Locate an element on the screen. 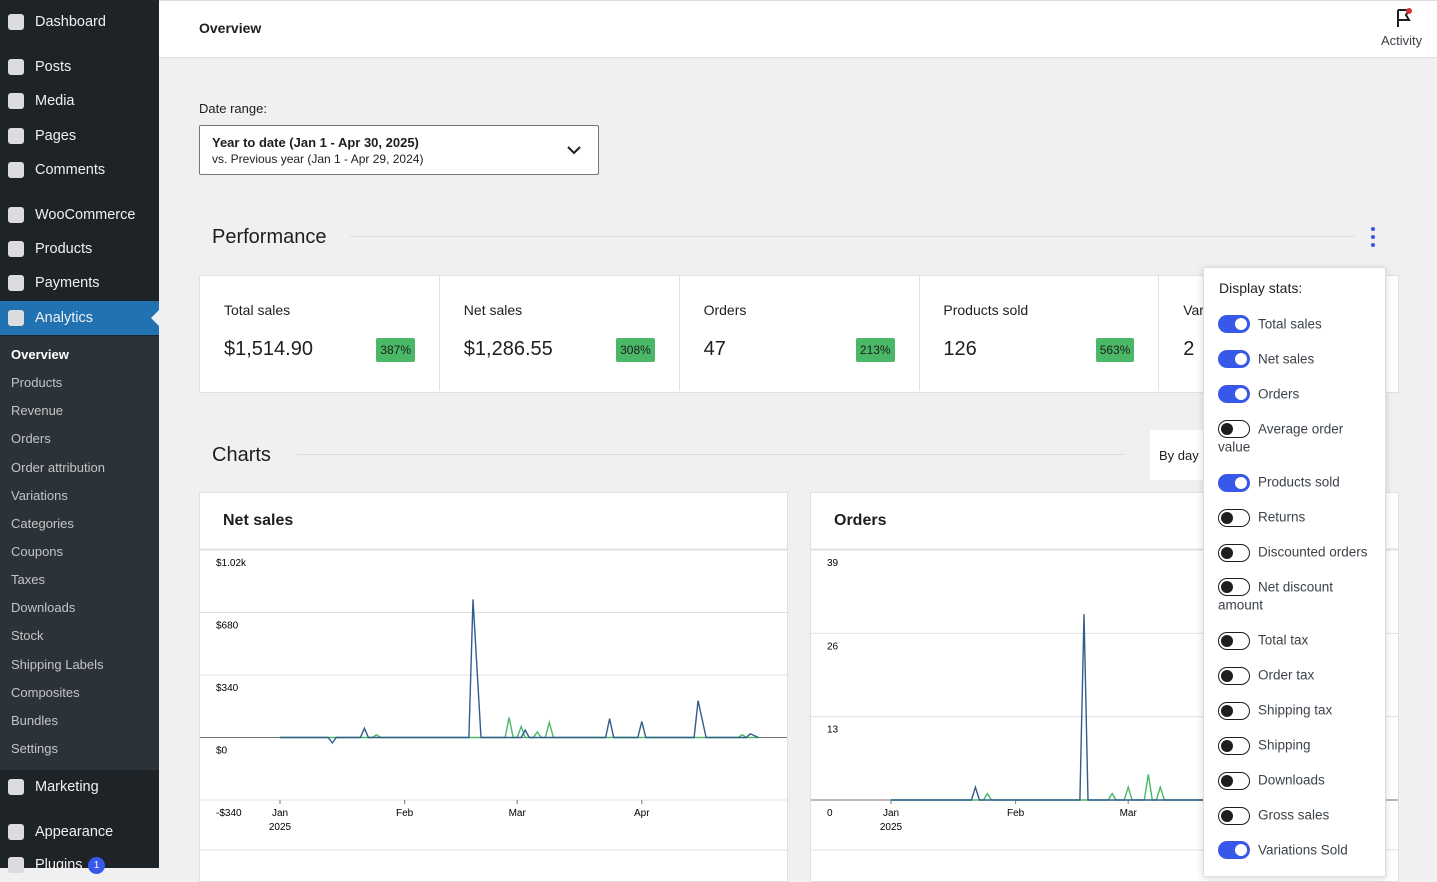 The width and height of the screenshot is (1437, 882). stat-value: 47 is located at coordinates (714, 349).